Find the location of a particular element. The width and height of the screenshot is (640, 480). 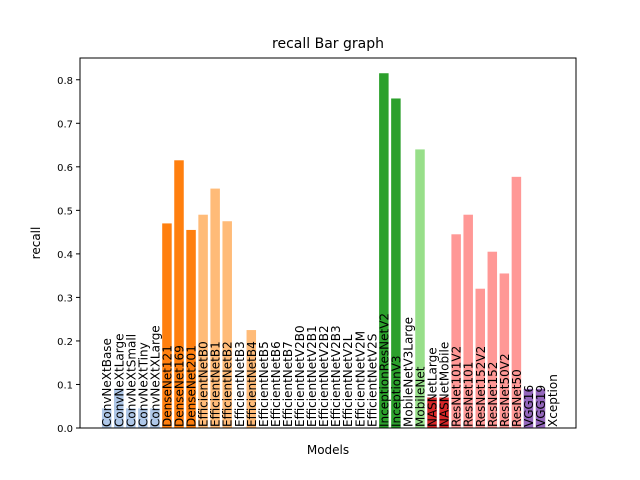

category-label-efficientnetv2b2: EfficientNetV2B2 is located at coordinates (324, 376).